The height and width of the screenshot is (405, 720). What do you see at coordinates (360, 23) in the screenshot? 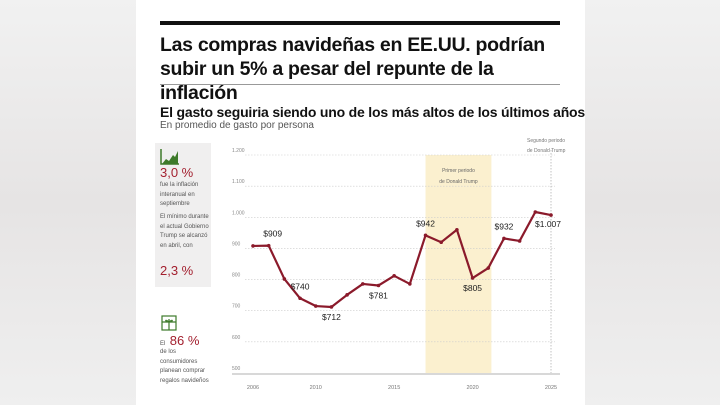
I see `top-rule` at bounding box center [360, 23].